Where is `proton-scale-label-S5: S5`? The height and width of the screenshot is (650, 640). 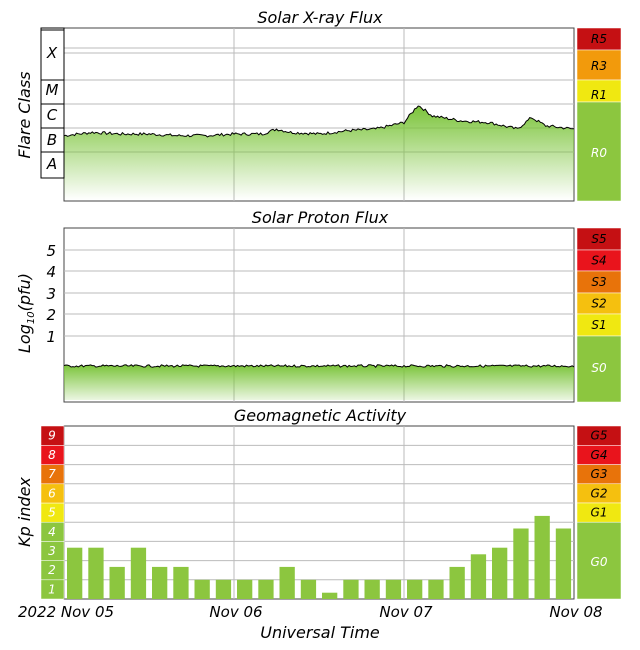
proton-scale-label-S5: S5 is located at coordinates (598, 239).